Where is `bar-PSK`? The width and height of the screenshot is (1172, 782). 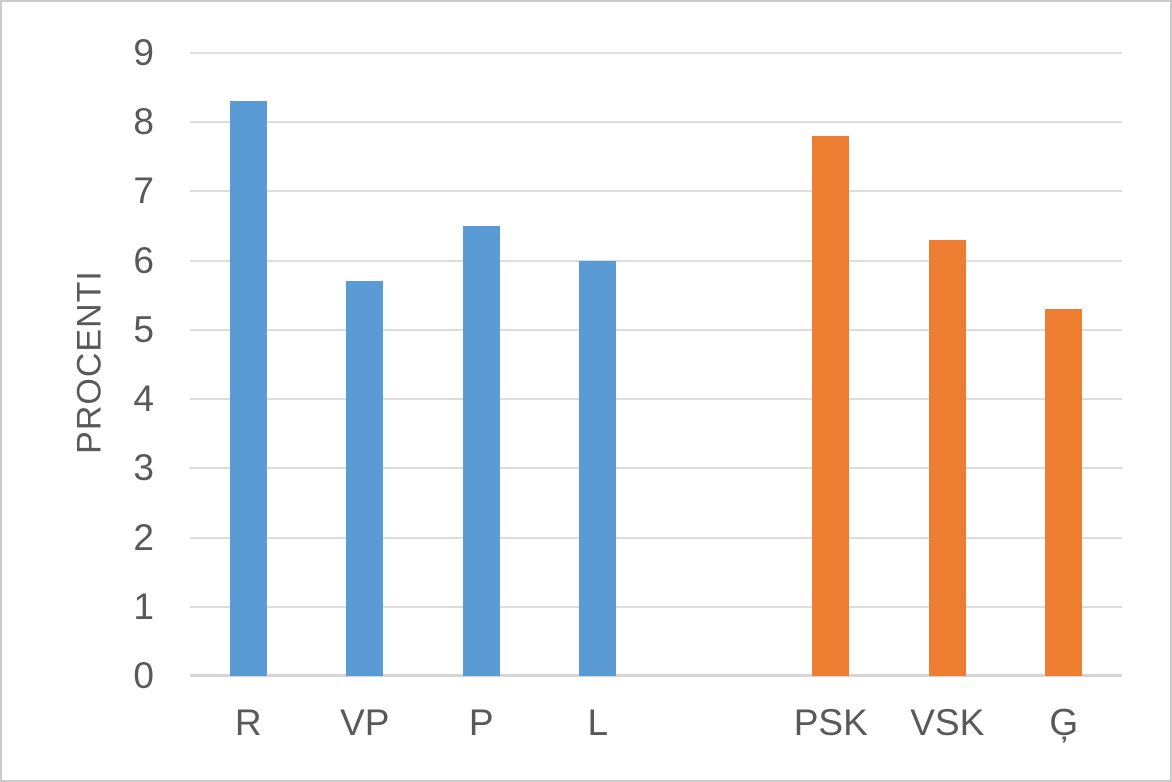 bar-PSK is located at coordinates (831, 406).